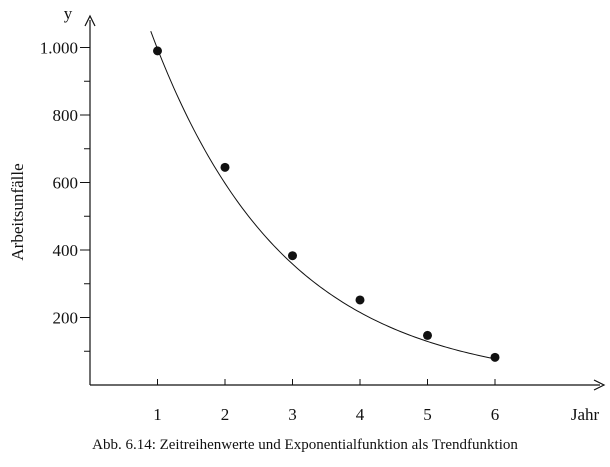 The height and width of the screenshot is (467, 610). I want to click on x-tick-label: 3, so click(292, 414).